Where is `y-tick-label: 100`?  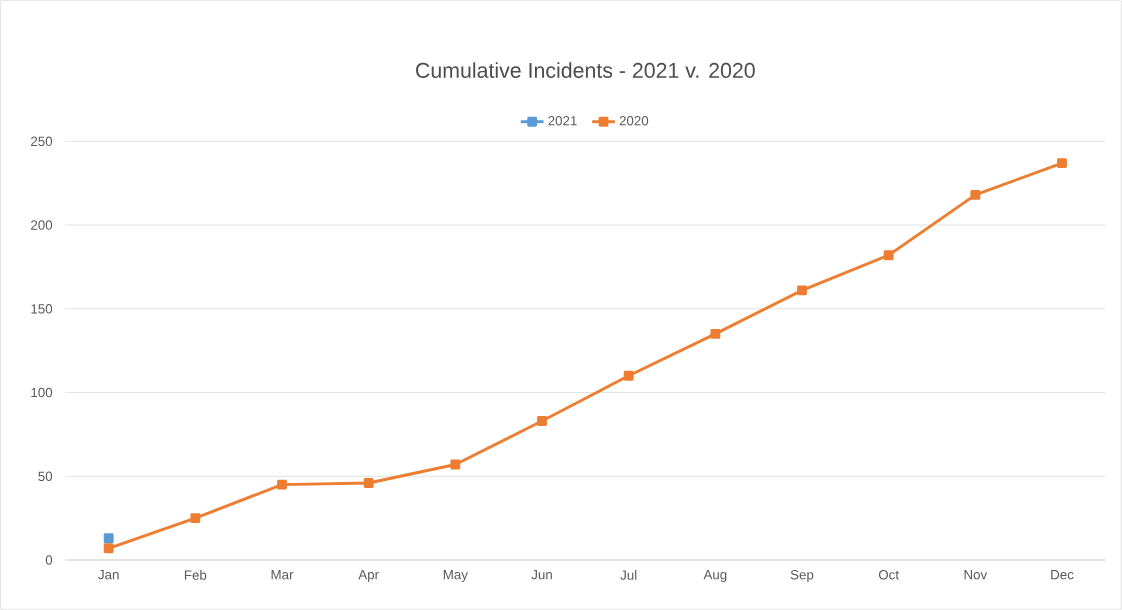 y-tick-label: 100 is located at coordinates (42, 392).